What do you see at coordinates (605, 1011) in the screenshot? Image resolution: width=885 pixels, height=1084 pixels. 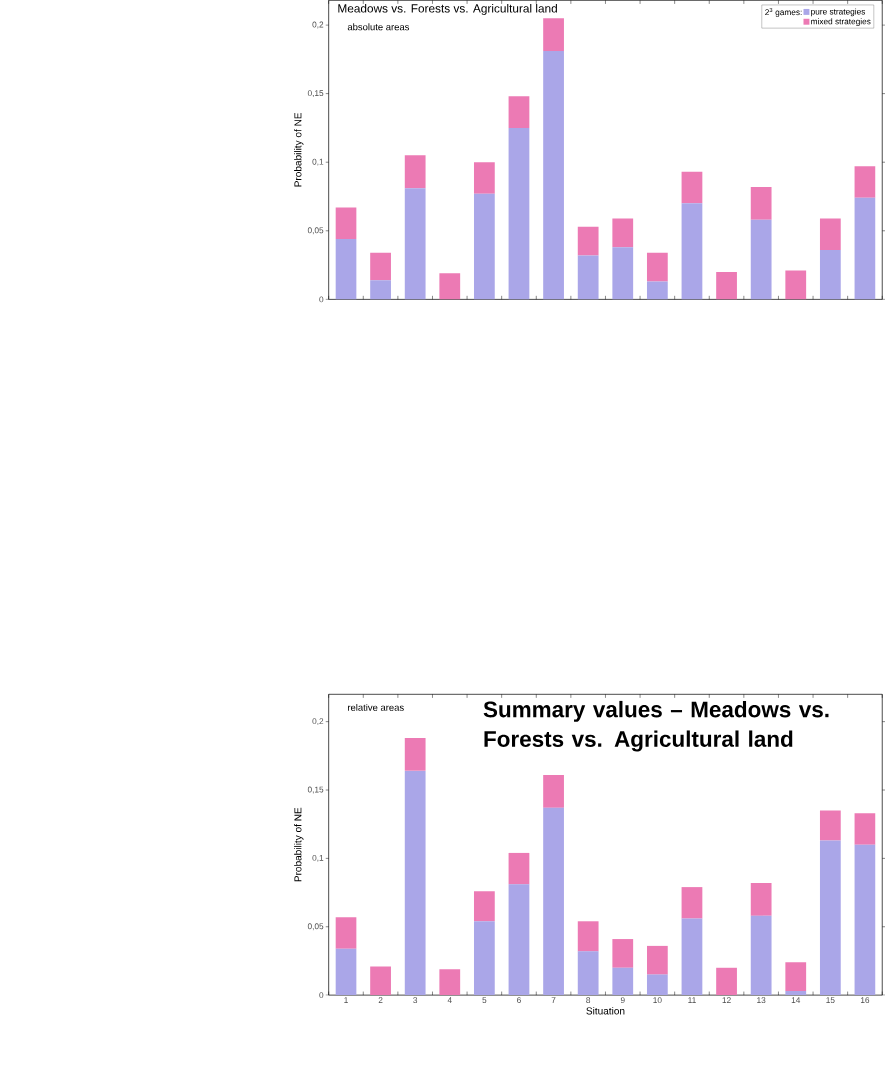 I see `x-axis-title: Situation` at bounding box center [605, 1011].